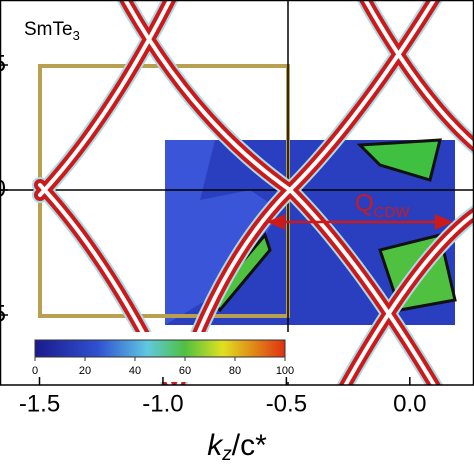 This screenshot has height=474, width=474. What do you see at coordinates (3, 188) in the screenshot?
I see `y-tick-label: 0` at bounding box center [3, 188].